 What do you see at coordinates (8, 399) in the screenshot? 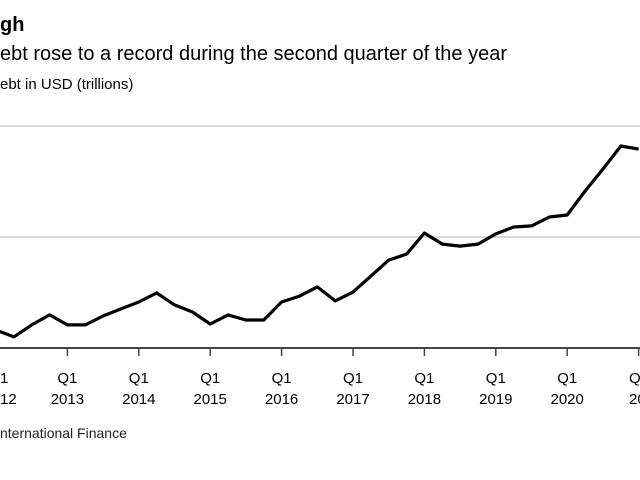
I see `x-tick-label-year: 12` at bounding box center [8, 399].